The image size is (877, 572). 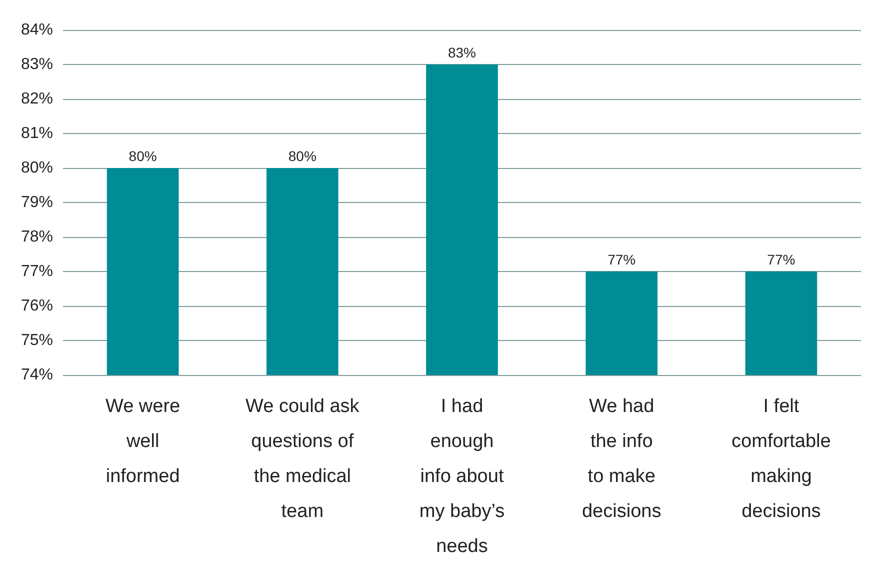 What do you see at coordinates (36, 168) in the screenshot?
I see `y-tick-label: 80%` at bounding box center [36, 168].